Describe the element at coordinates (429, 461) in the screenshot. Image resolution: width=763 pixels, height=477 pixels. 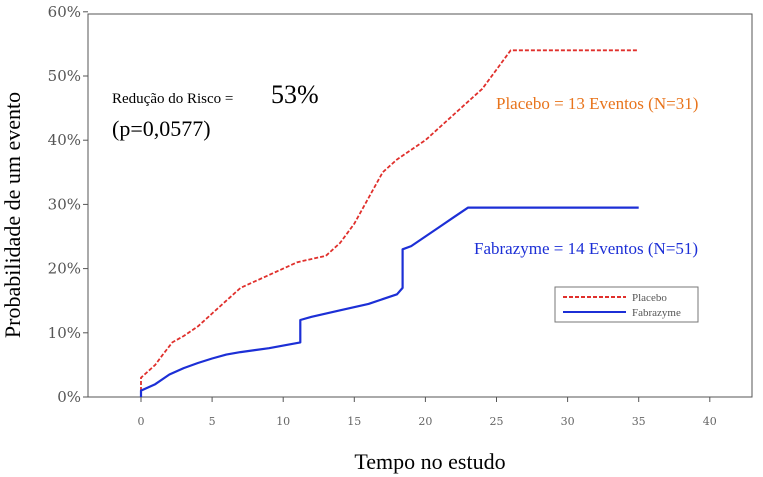
I see `x-axis-title: Tempo no estudo` at that location.